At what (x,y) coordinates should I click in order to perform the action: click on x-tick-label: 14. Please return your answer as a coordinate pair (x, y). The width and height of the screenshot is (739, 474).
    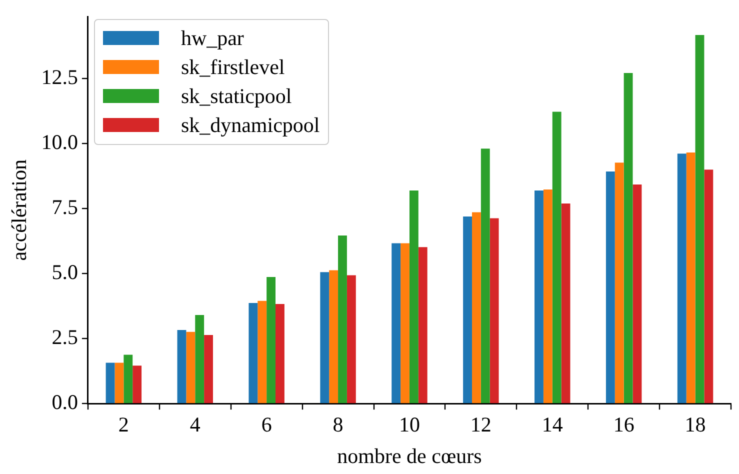
    Looking at the image, I should click on (553, 424).